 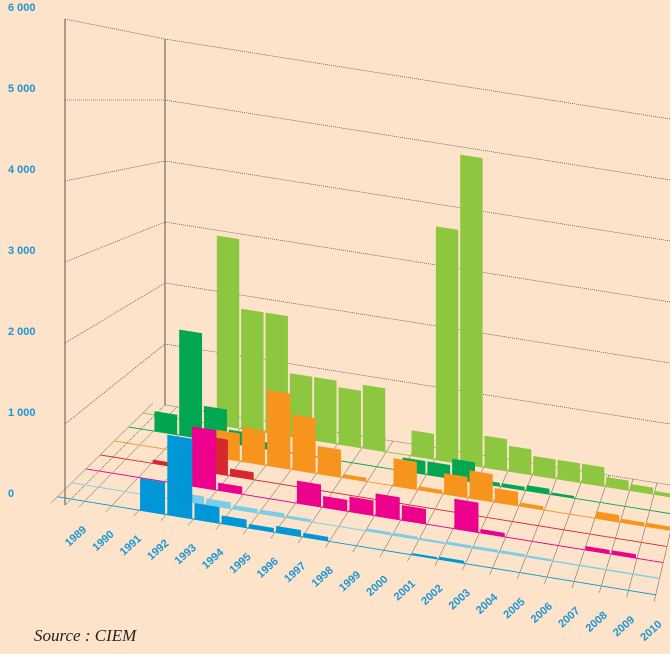 I want to click on x-tick-label: 2007, so click(x=569, y=617).